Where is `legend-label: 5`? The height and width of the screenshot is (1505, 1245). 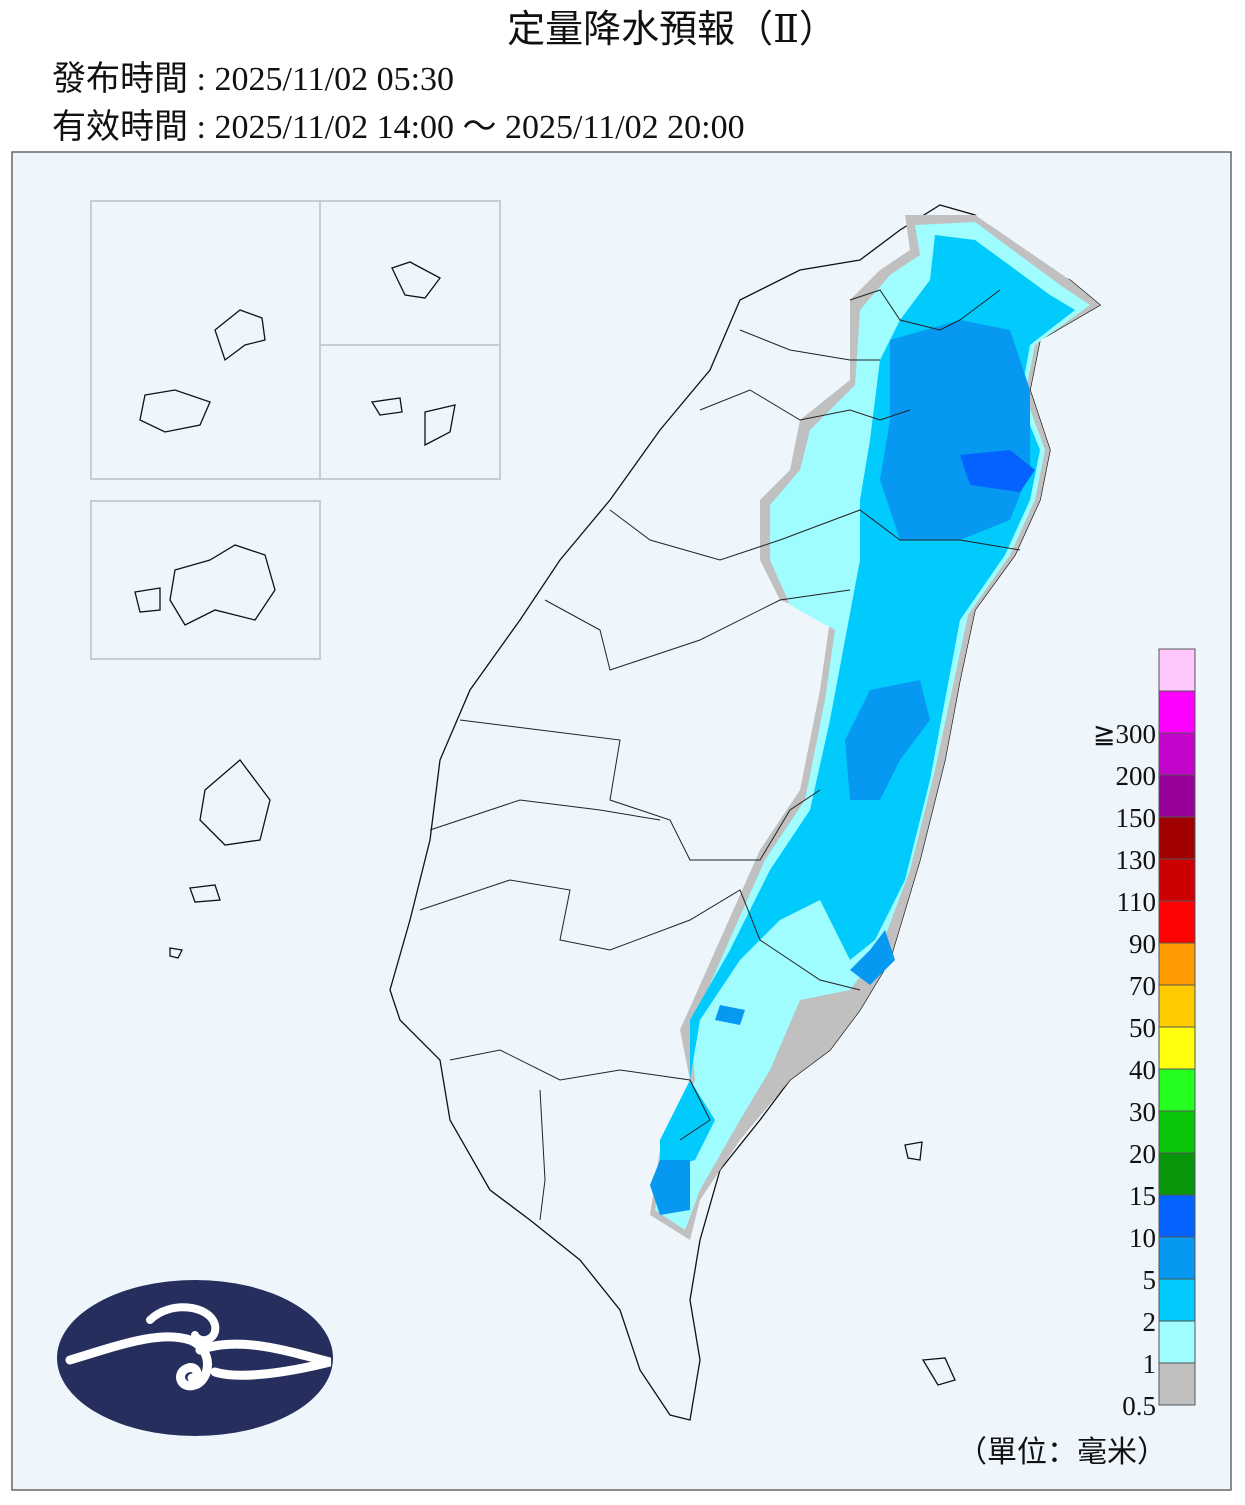 legend-label: 5 is located at coordinates (1150, 1280).